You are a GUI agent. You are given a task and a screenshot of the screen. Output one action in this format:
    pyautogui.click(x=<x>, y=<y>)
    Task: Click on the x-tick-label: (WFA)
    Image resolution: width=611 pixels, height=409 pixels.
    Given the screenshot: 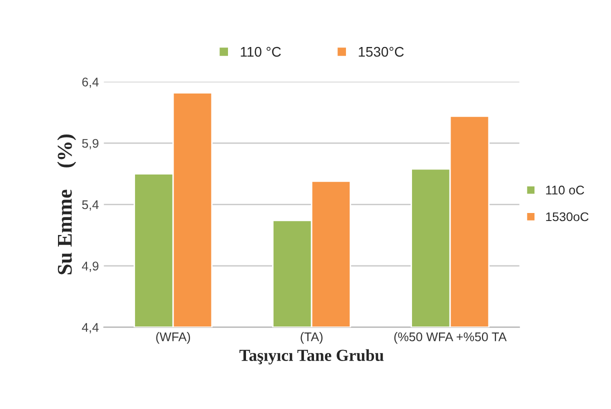 What is the action you would take?
    pyautogui.click(x=173, y=338)
    